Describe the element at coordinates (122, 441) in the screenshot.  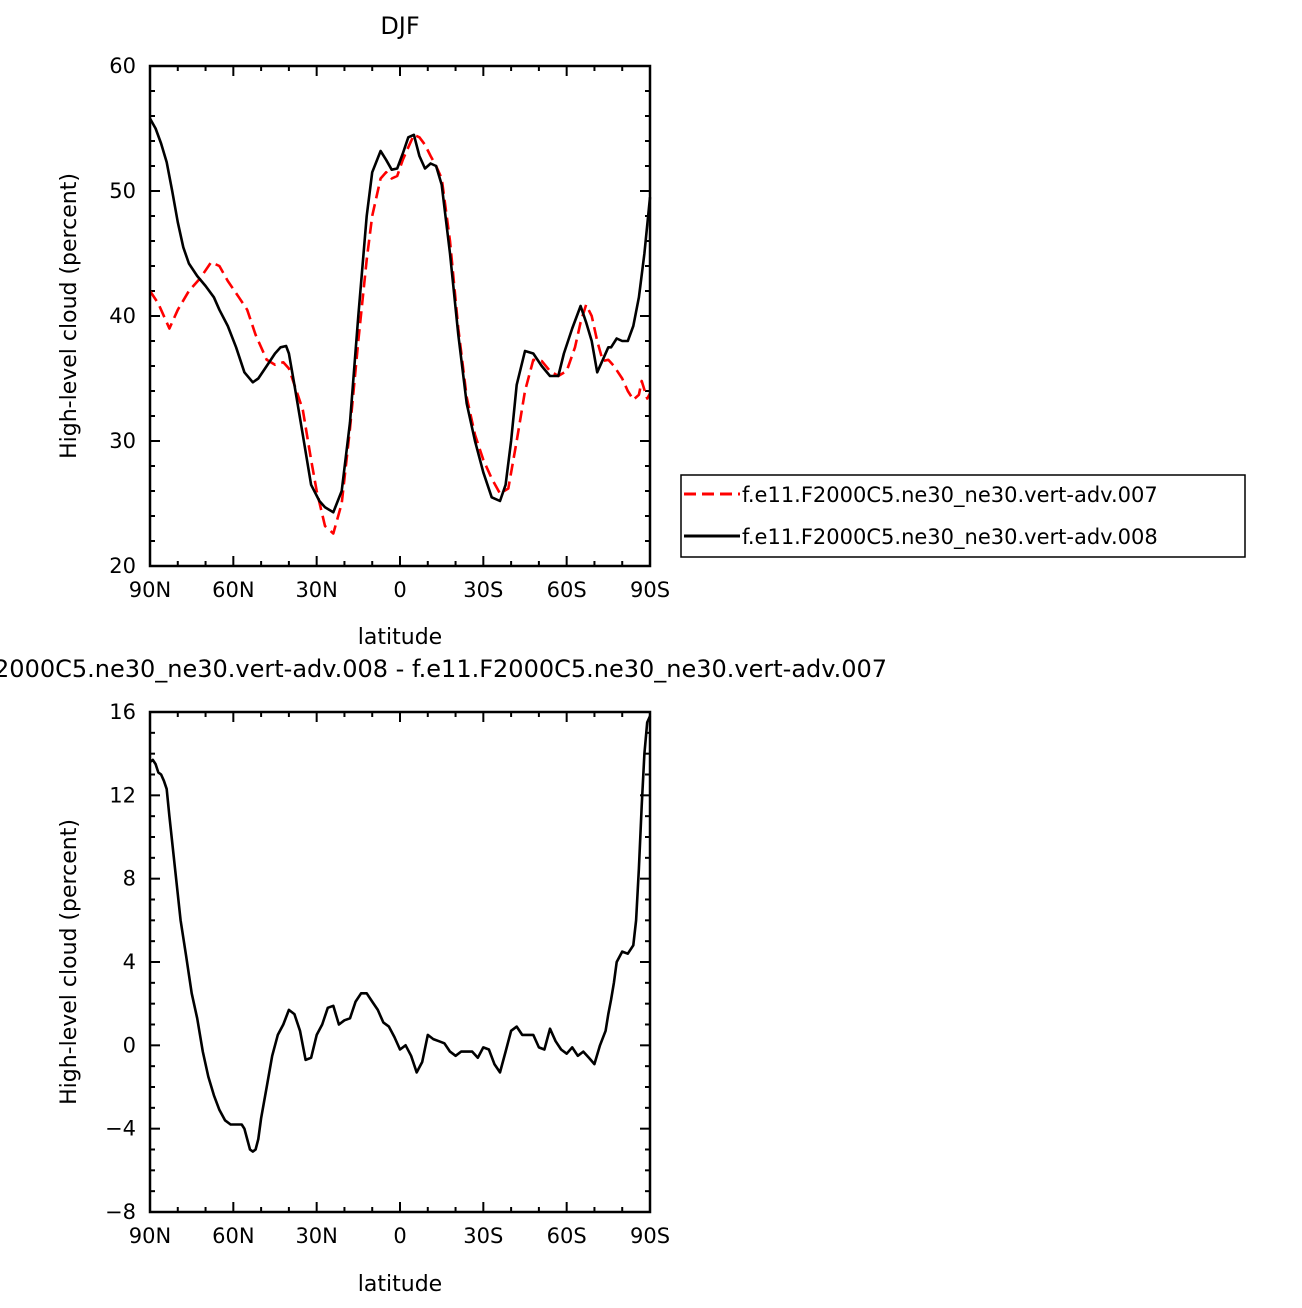
I see `y-tick-label: 30` at that location.